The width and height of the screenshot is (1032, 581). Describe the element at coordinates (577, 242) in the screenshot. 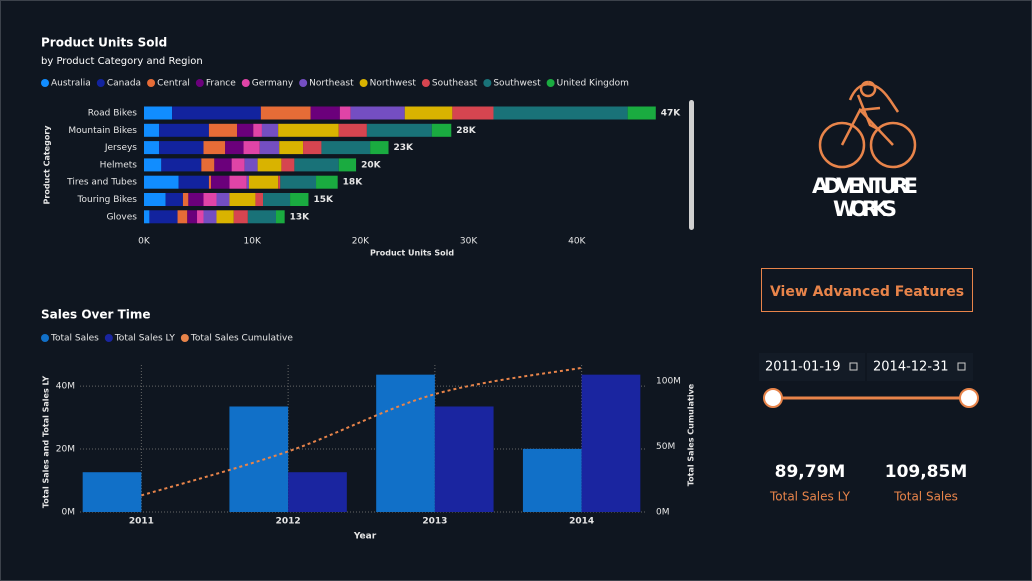

I see `x-tick-label: 40K` at that location.